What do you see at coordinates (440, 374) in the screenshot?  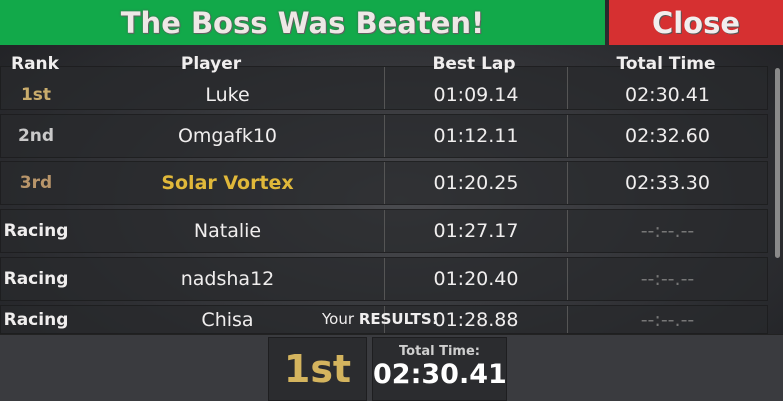 I see `total-time-value: 02:30.41` at bounding box center [440, 374].